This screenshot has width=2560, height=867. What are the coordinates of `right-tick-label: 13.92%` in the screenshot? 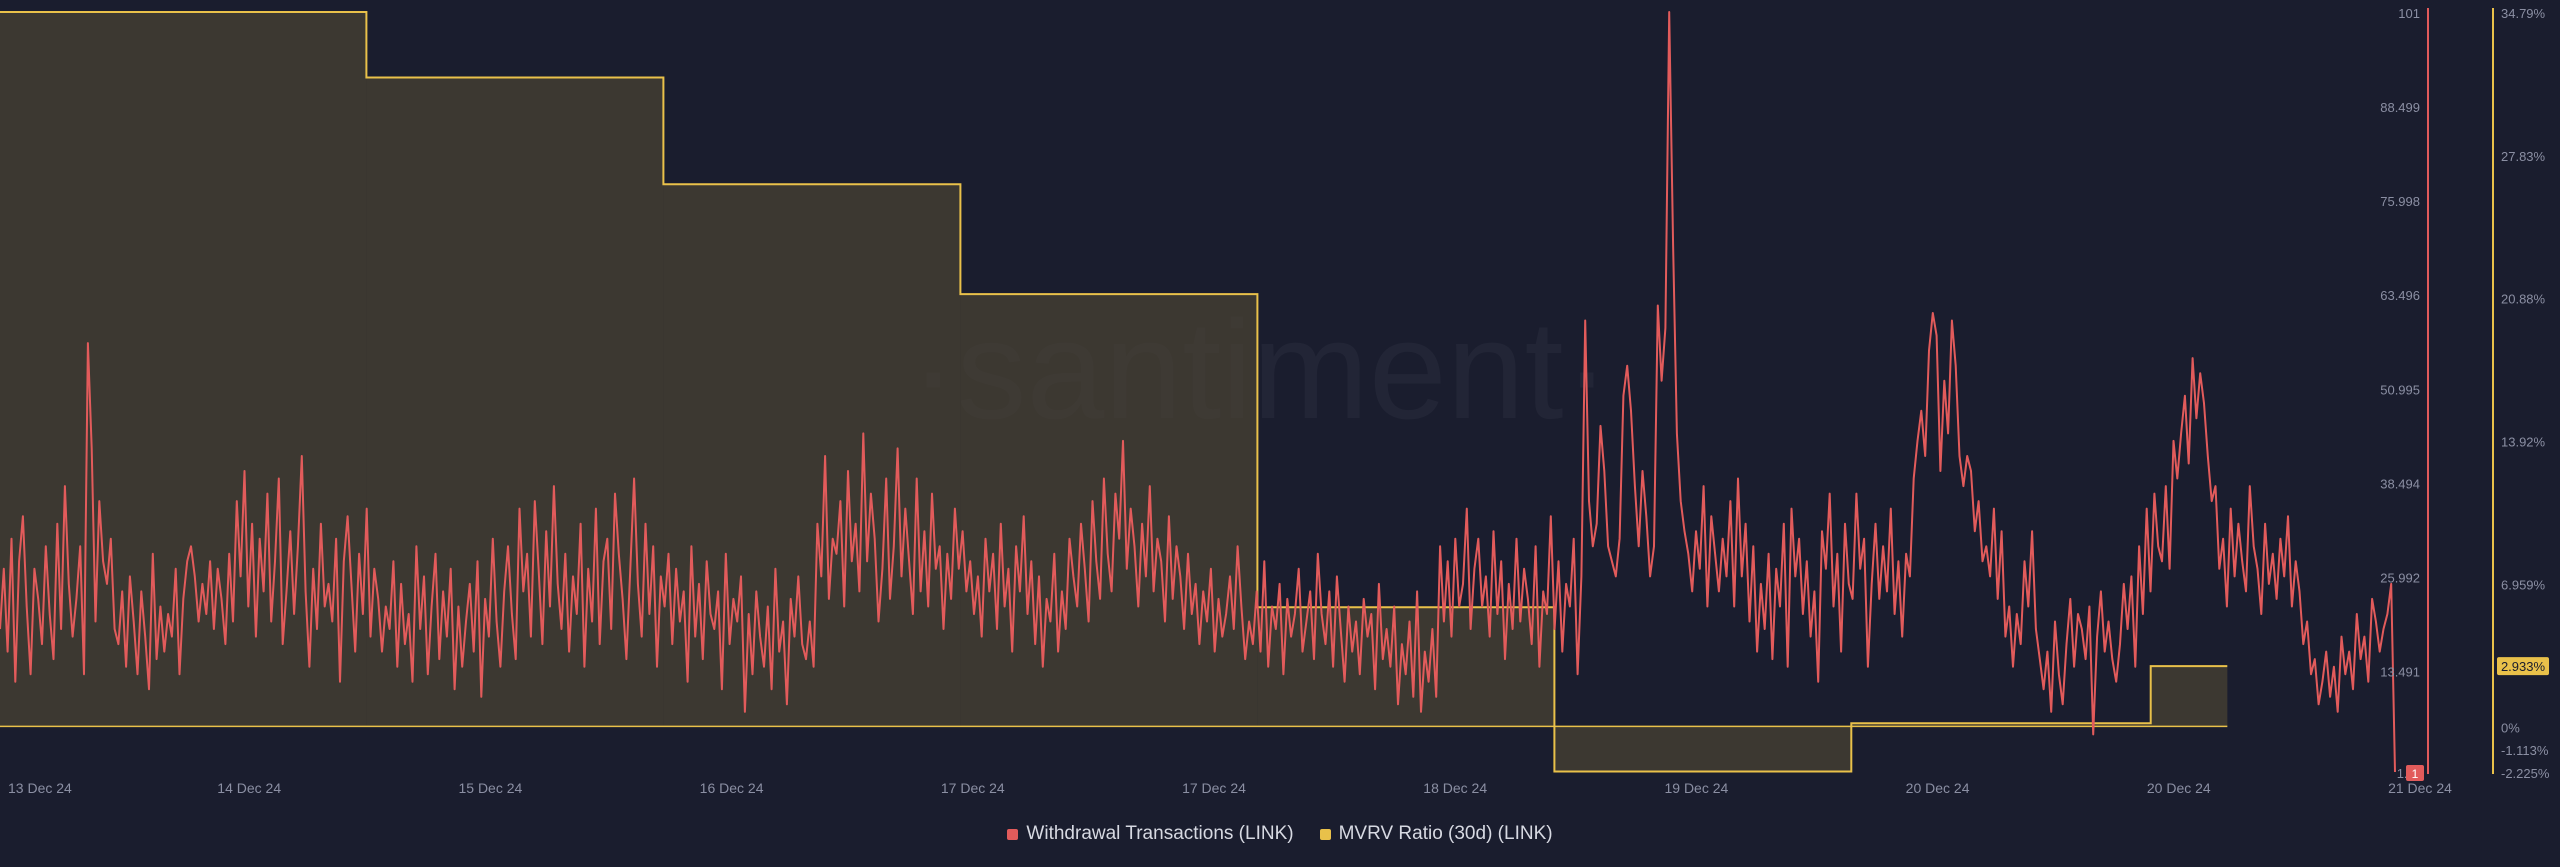 It's located at (2523, 442).